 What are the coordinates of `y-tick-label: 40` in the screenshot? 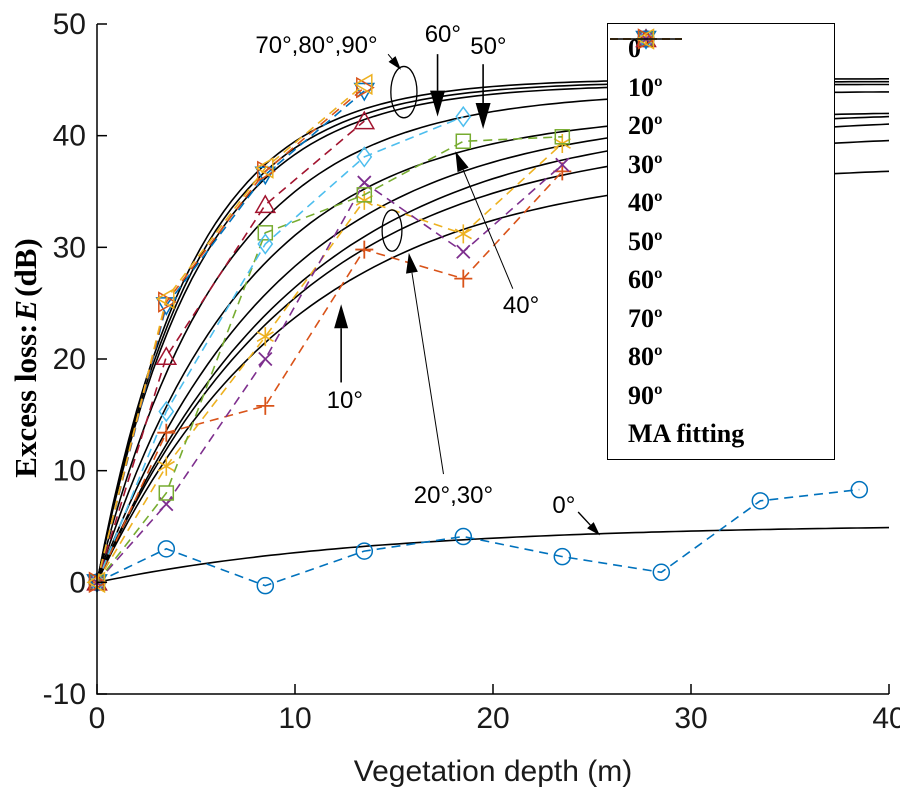 It's located at (69, 136).